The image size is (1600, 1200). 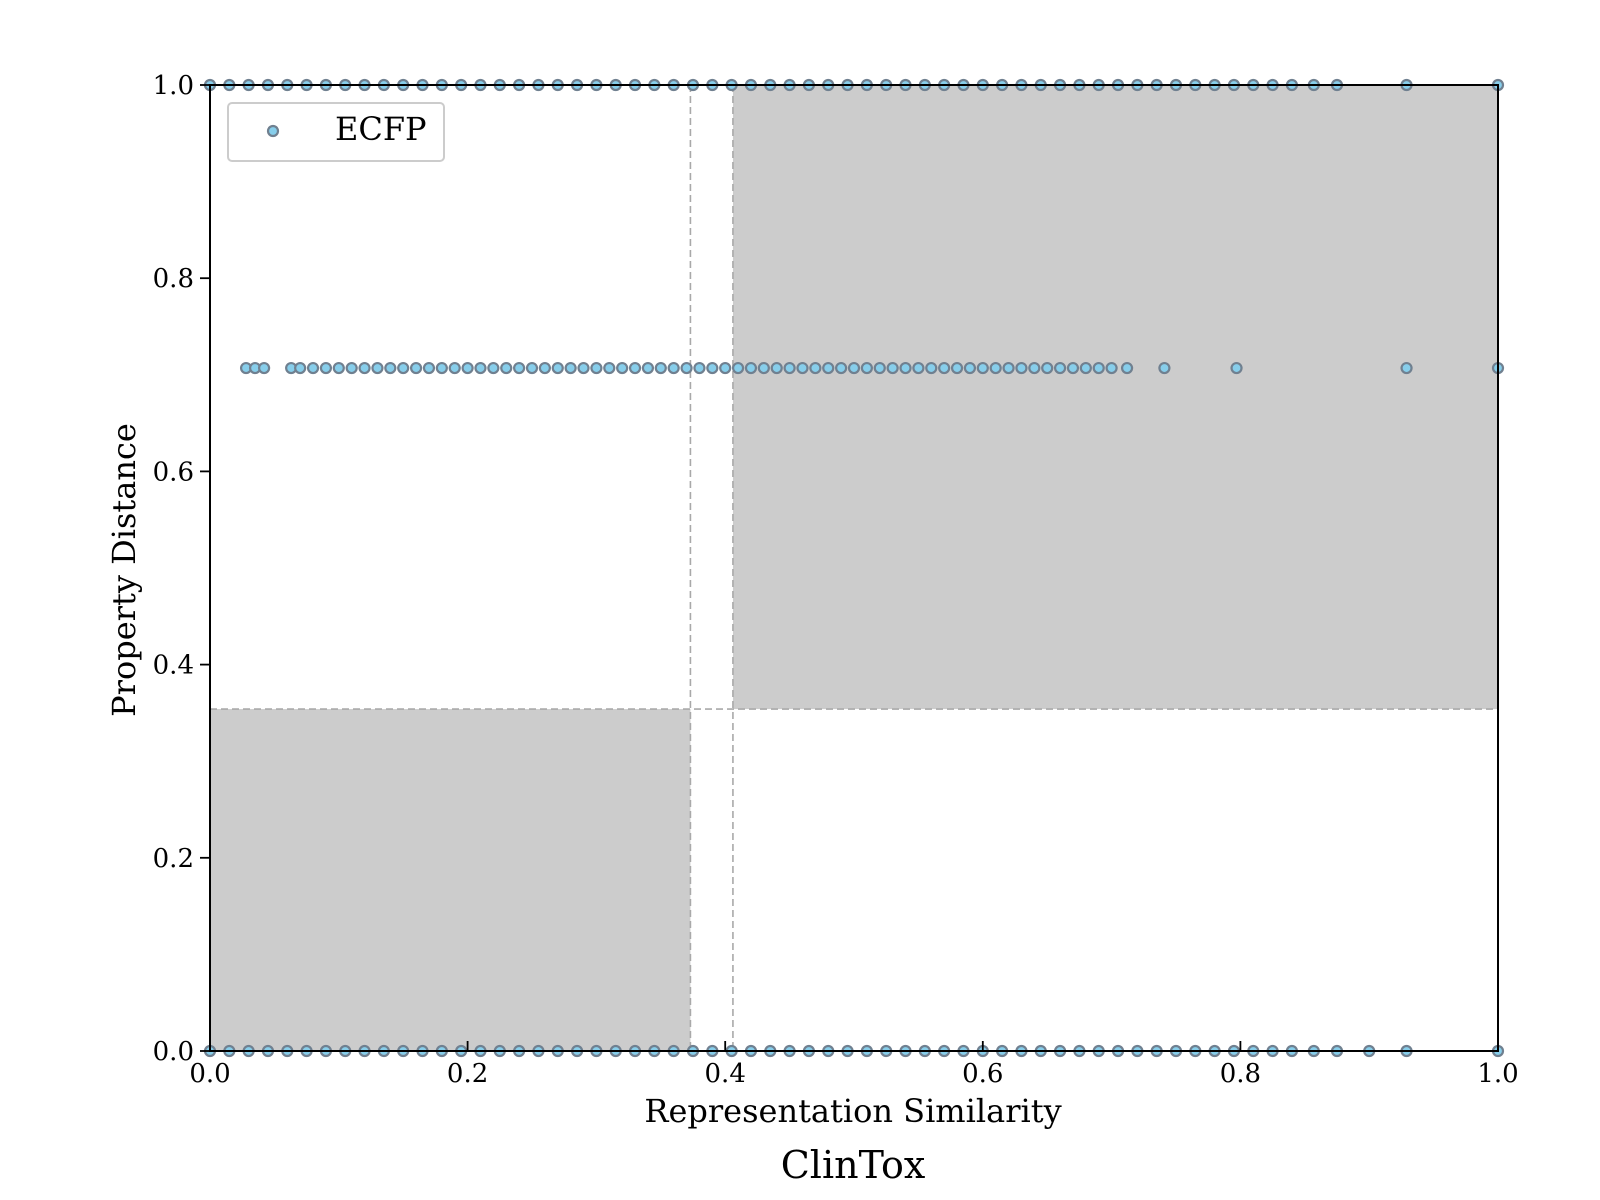 I want to click on x-tick-label: 0.6, so click(x=982, y=1074).